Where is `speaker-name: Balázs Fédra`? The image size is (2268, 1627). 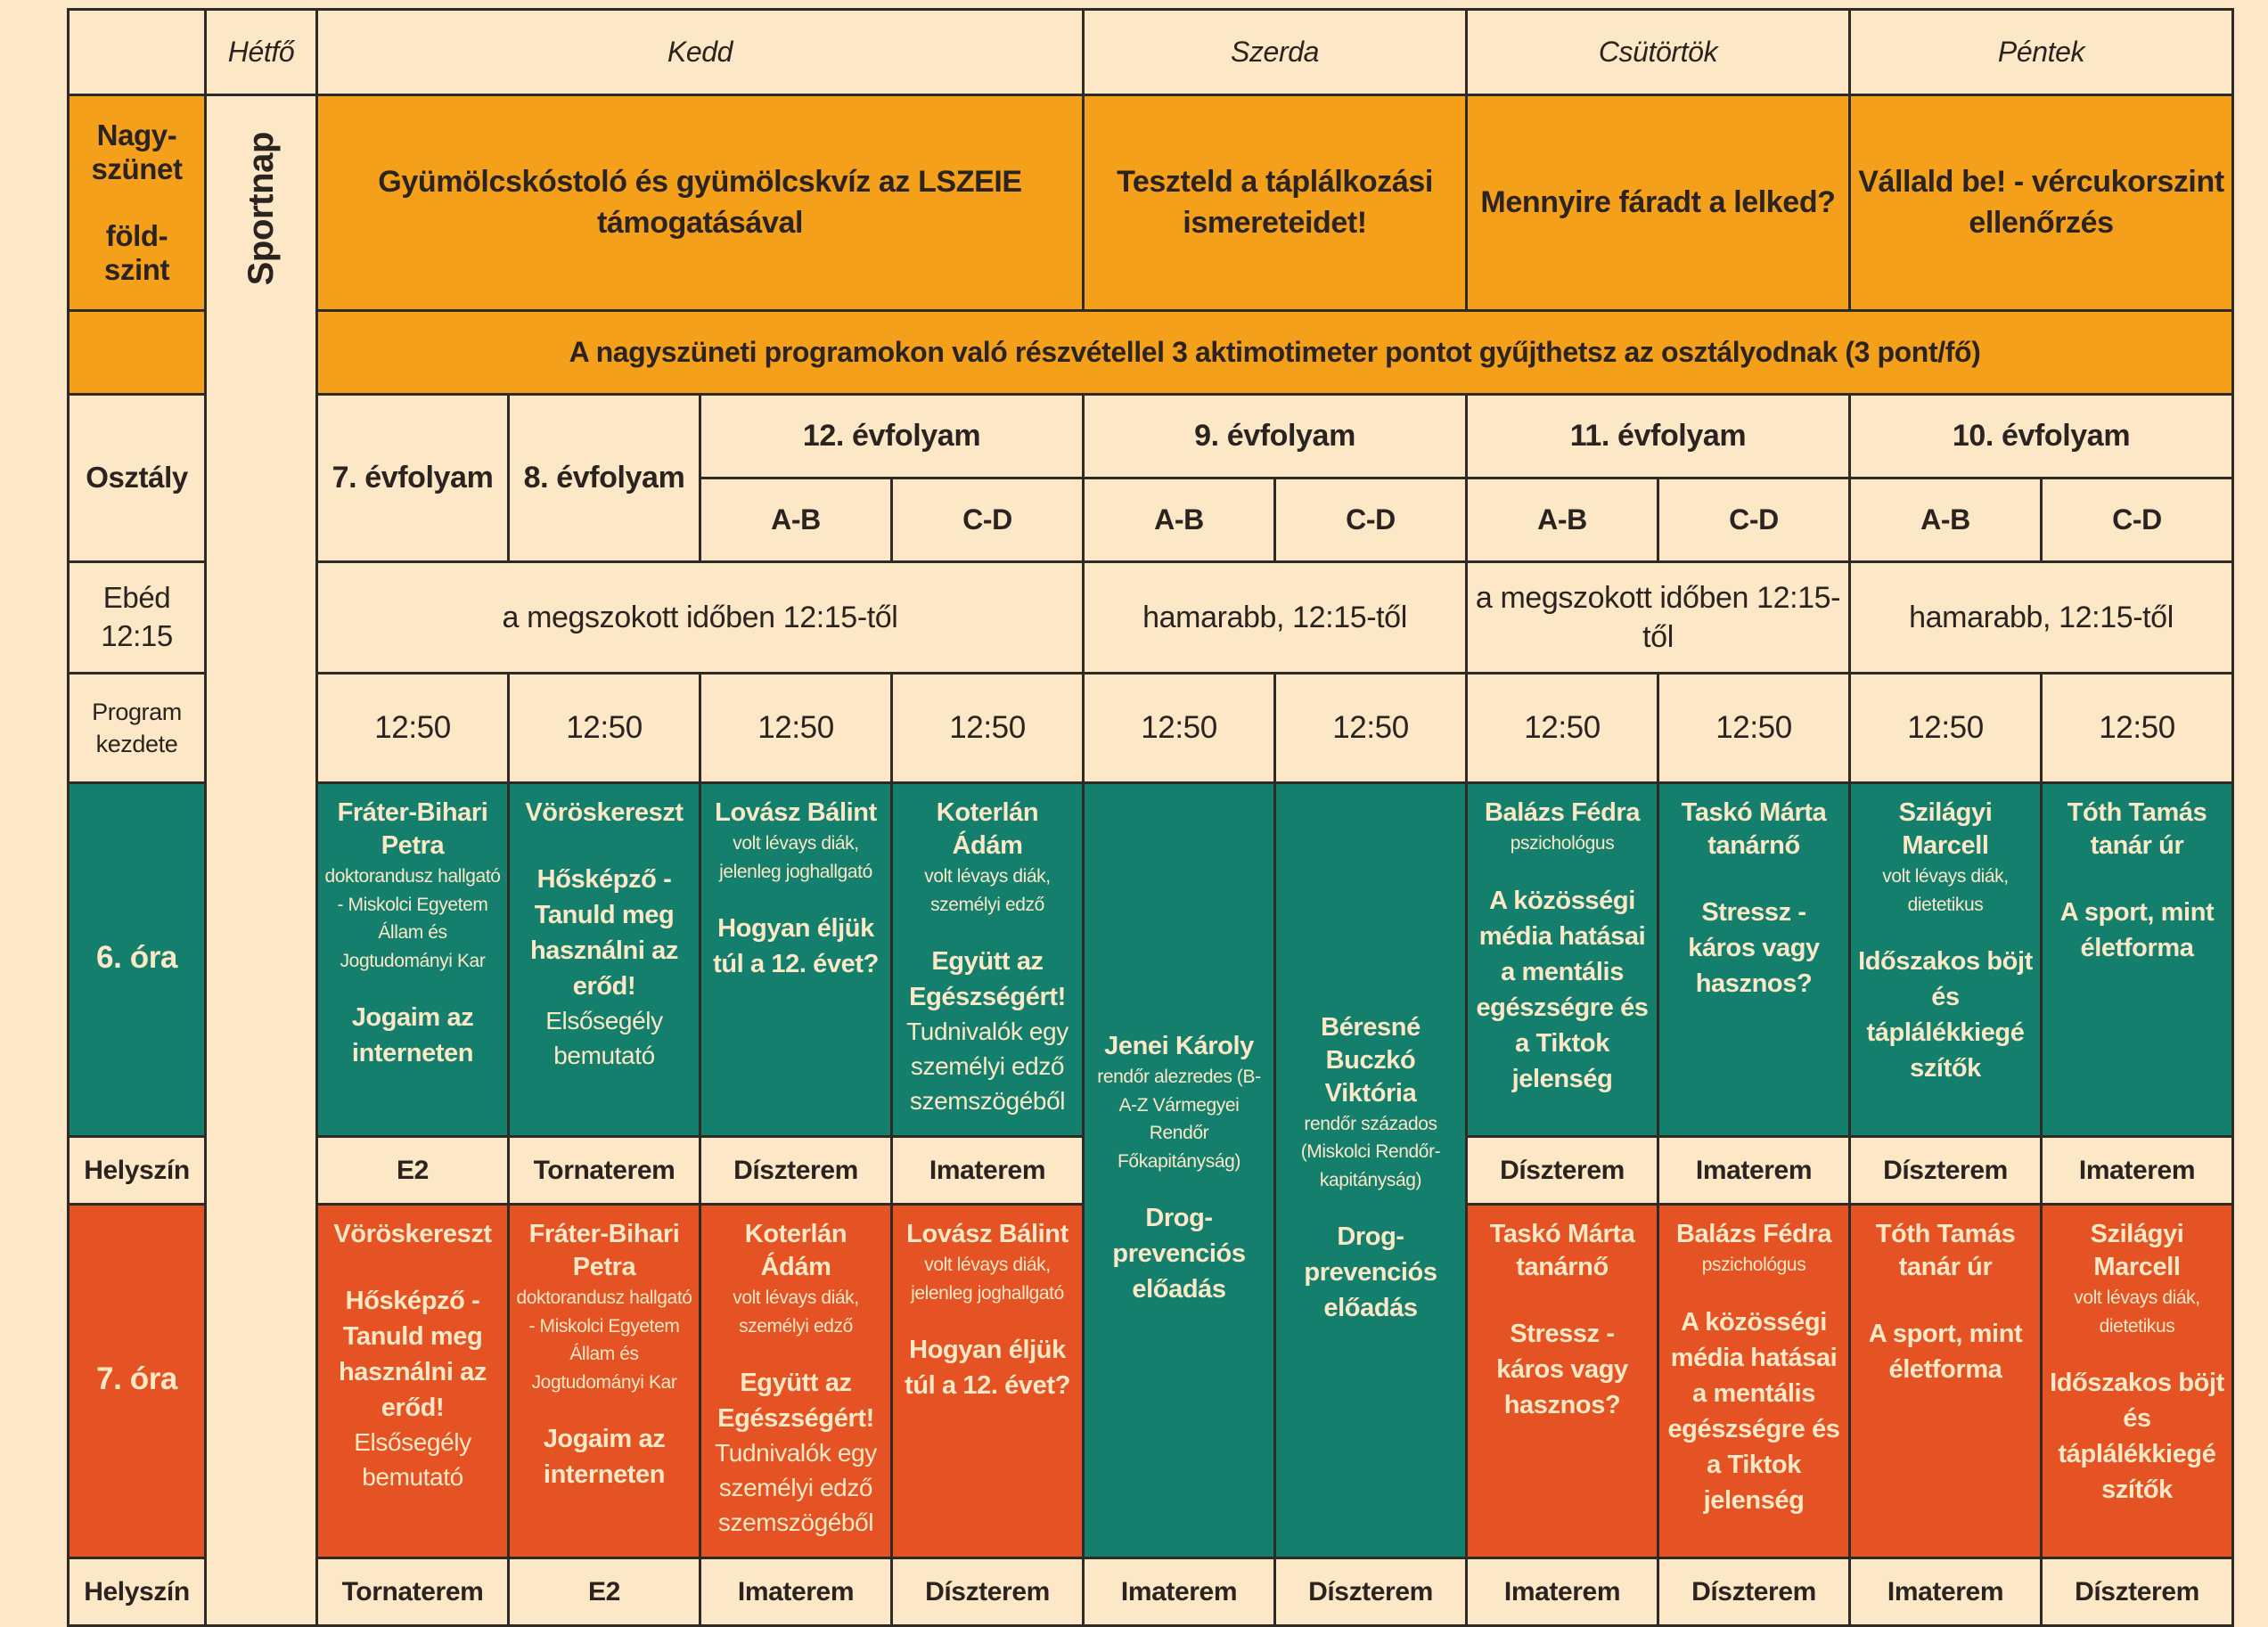
speaker-name: Balázs Fédra is located at coordinates (1754, 1234).